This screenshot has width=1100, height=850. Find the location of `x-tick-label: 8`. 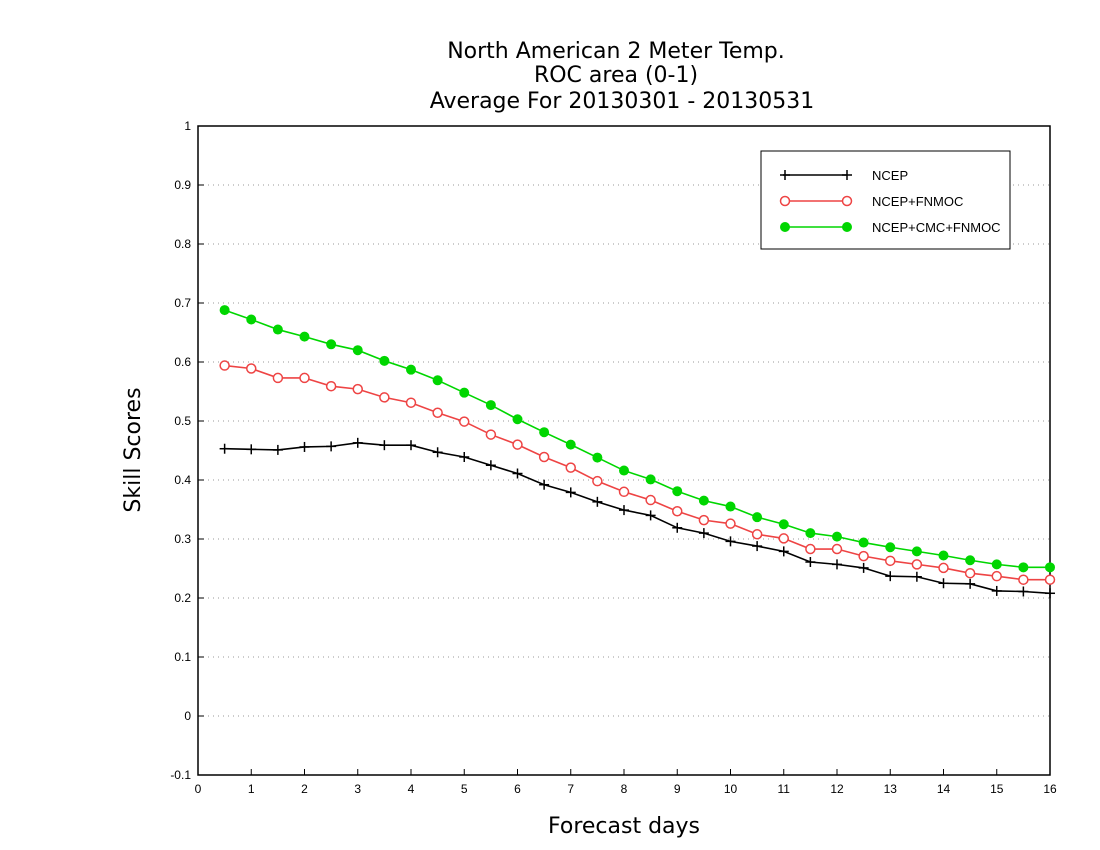

x-tick-label: 8 is located at coordinates (624, 789).